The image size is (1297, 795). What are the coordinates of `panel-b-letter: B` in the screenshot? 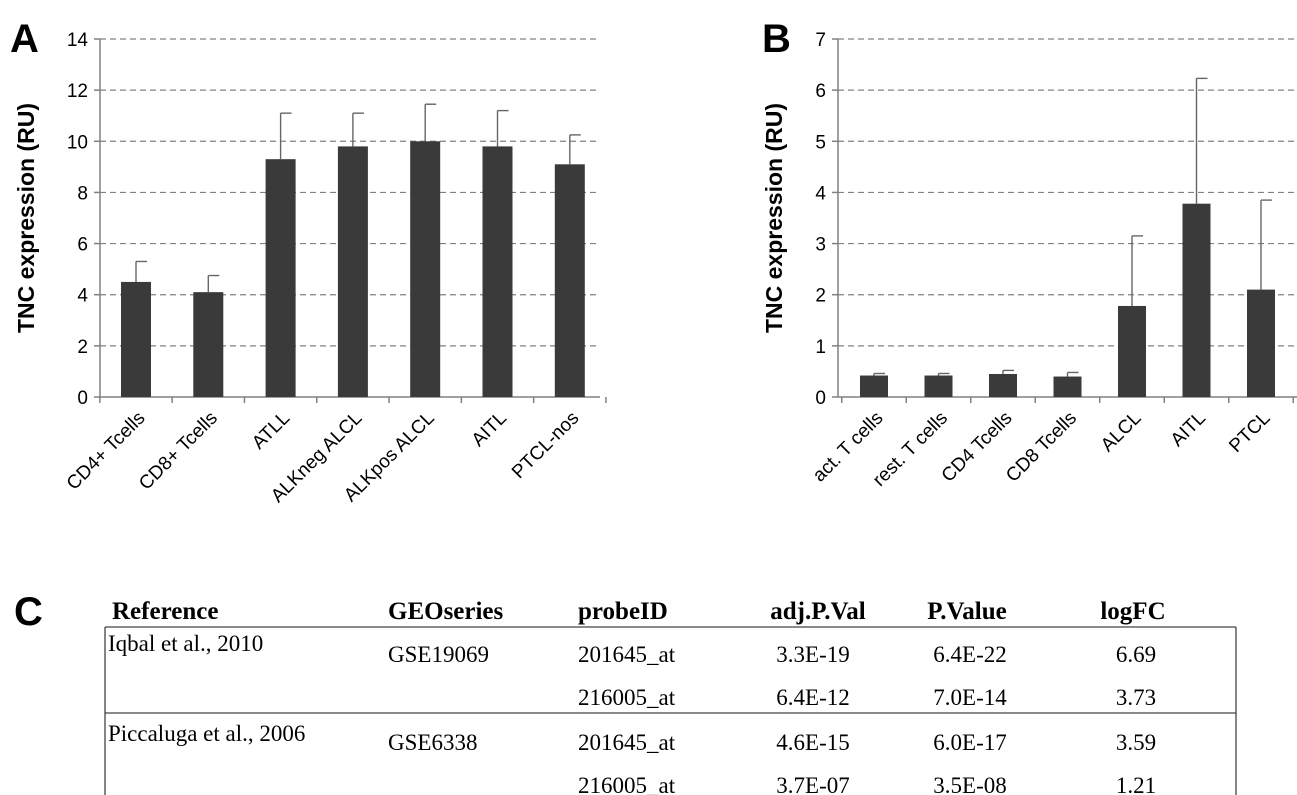 It's located at (776, 39).